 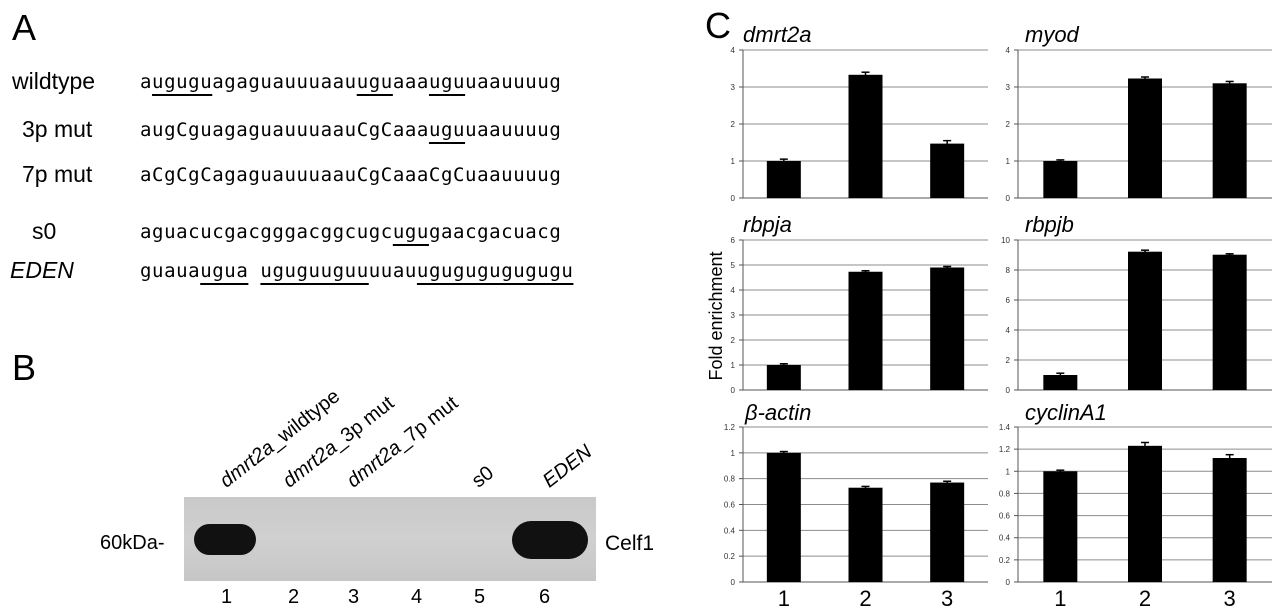 I want to click on sequence-text: augCguagaguauuuaauCgCaaauguuaauuuug, so click(x=350, y=130).